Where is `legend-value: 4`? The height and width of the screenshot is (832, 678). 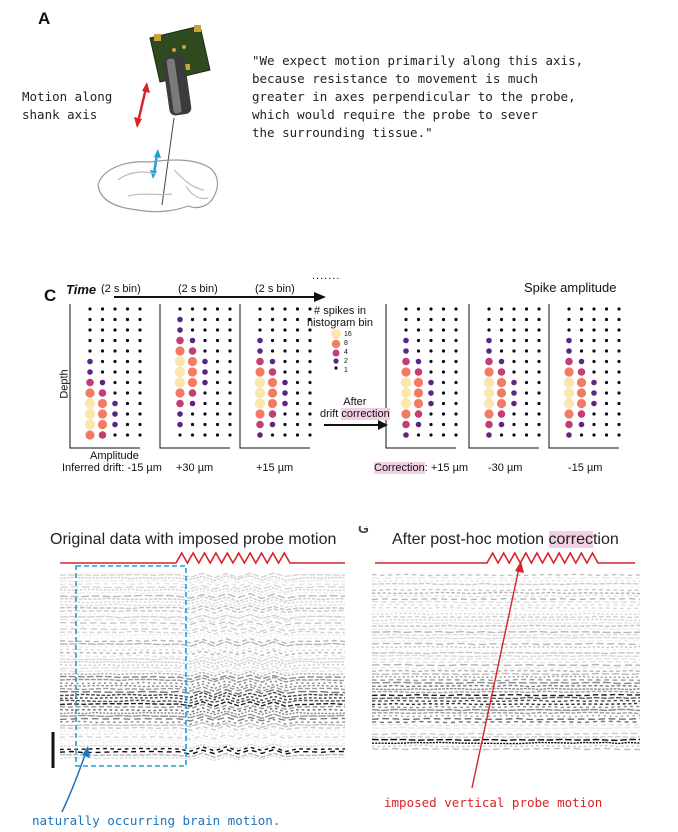 legend-value: 4 is located at coordinates (346, 352).